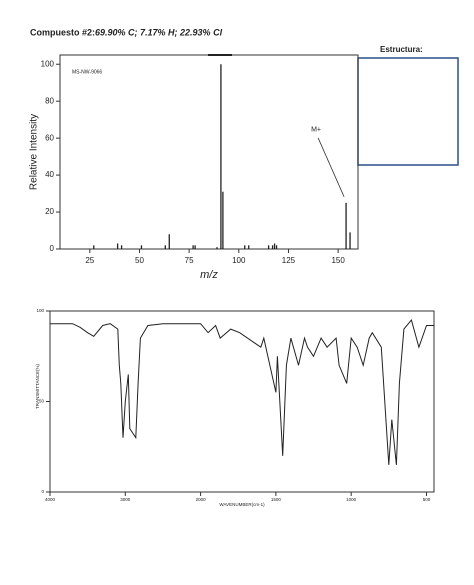 The height and width of the screenshot is (585, 474). What do you see at coordinates (34, 152) in the screenshot?
I see `y-axis-label: Relative Intensity` at bounding box center [34, 152].